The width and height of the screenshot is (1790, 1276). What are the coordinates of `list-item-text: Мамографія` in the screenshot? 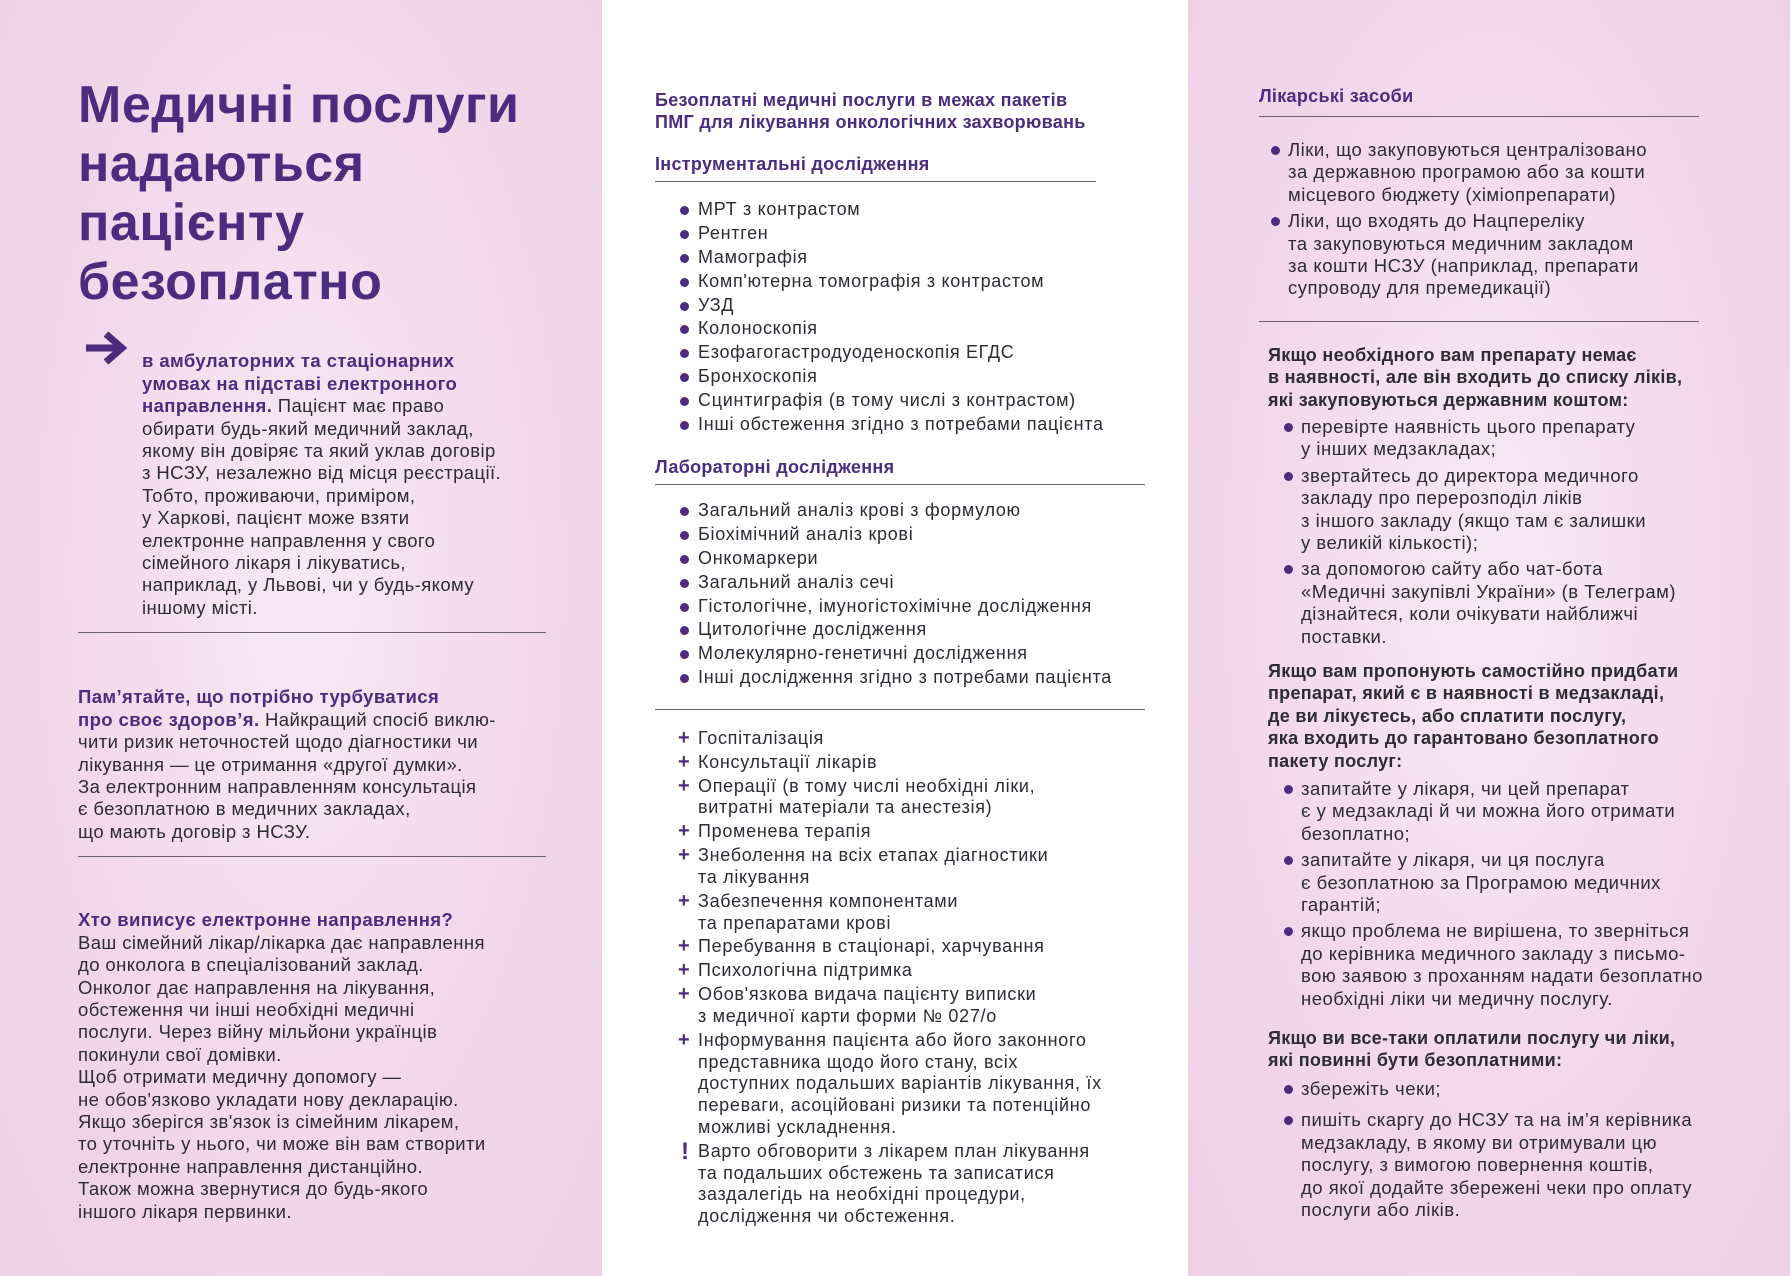 It's located at (753, 256).